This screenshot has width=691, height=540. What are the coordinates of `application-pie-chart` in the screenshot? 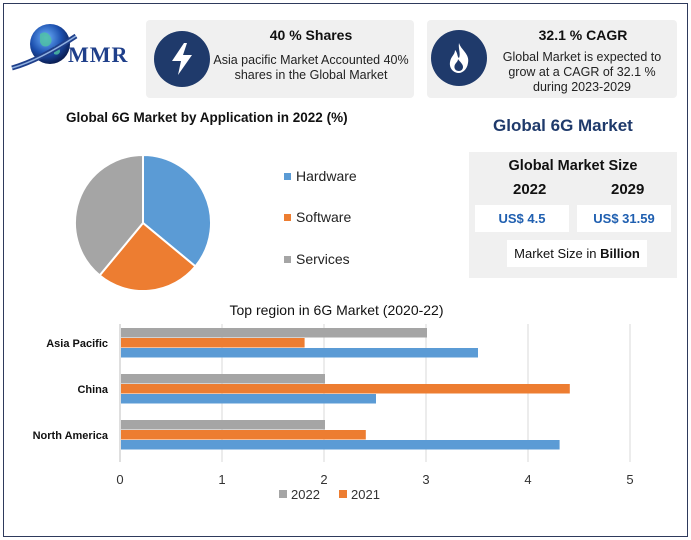 It's located at (143, 222).